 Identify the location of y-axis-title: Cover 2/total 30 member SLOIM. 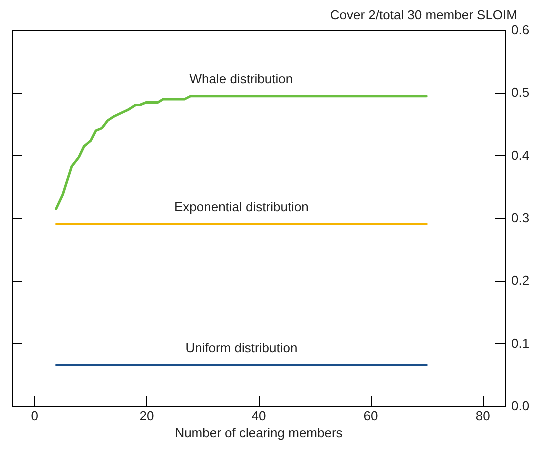
(424, 15).